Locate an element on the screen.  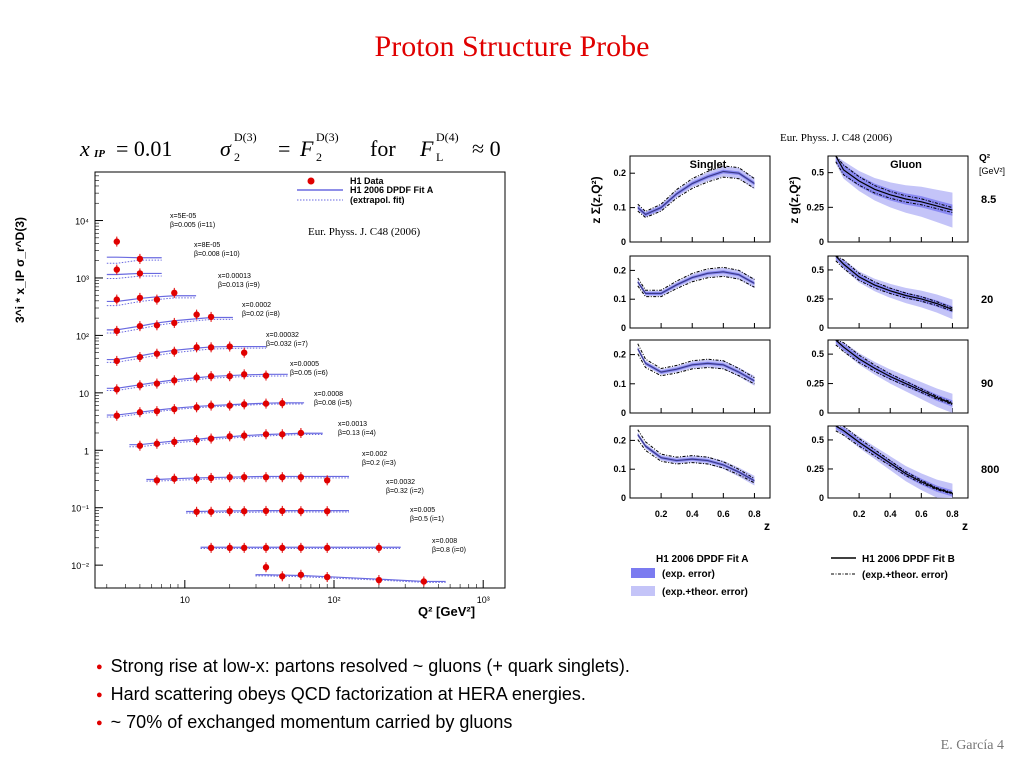
y-tick-label: 10⁴ is located at coordinates (82, 222).